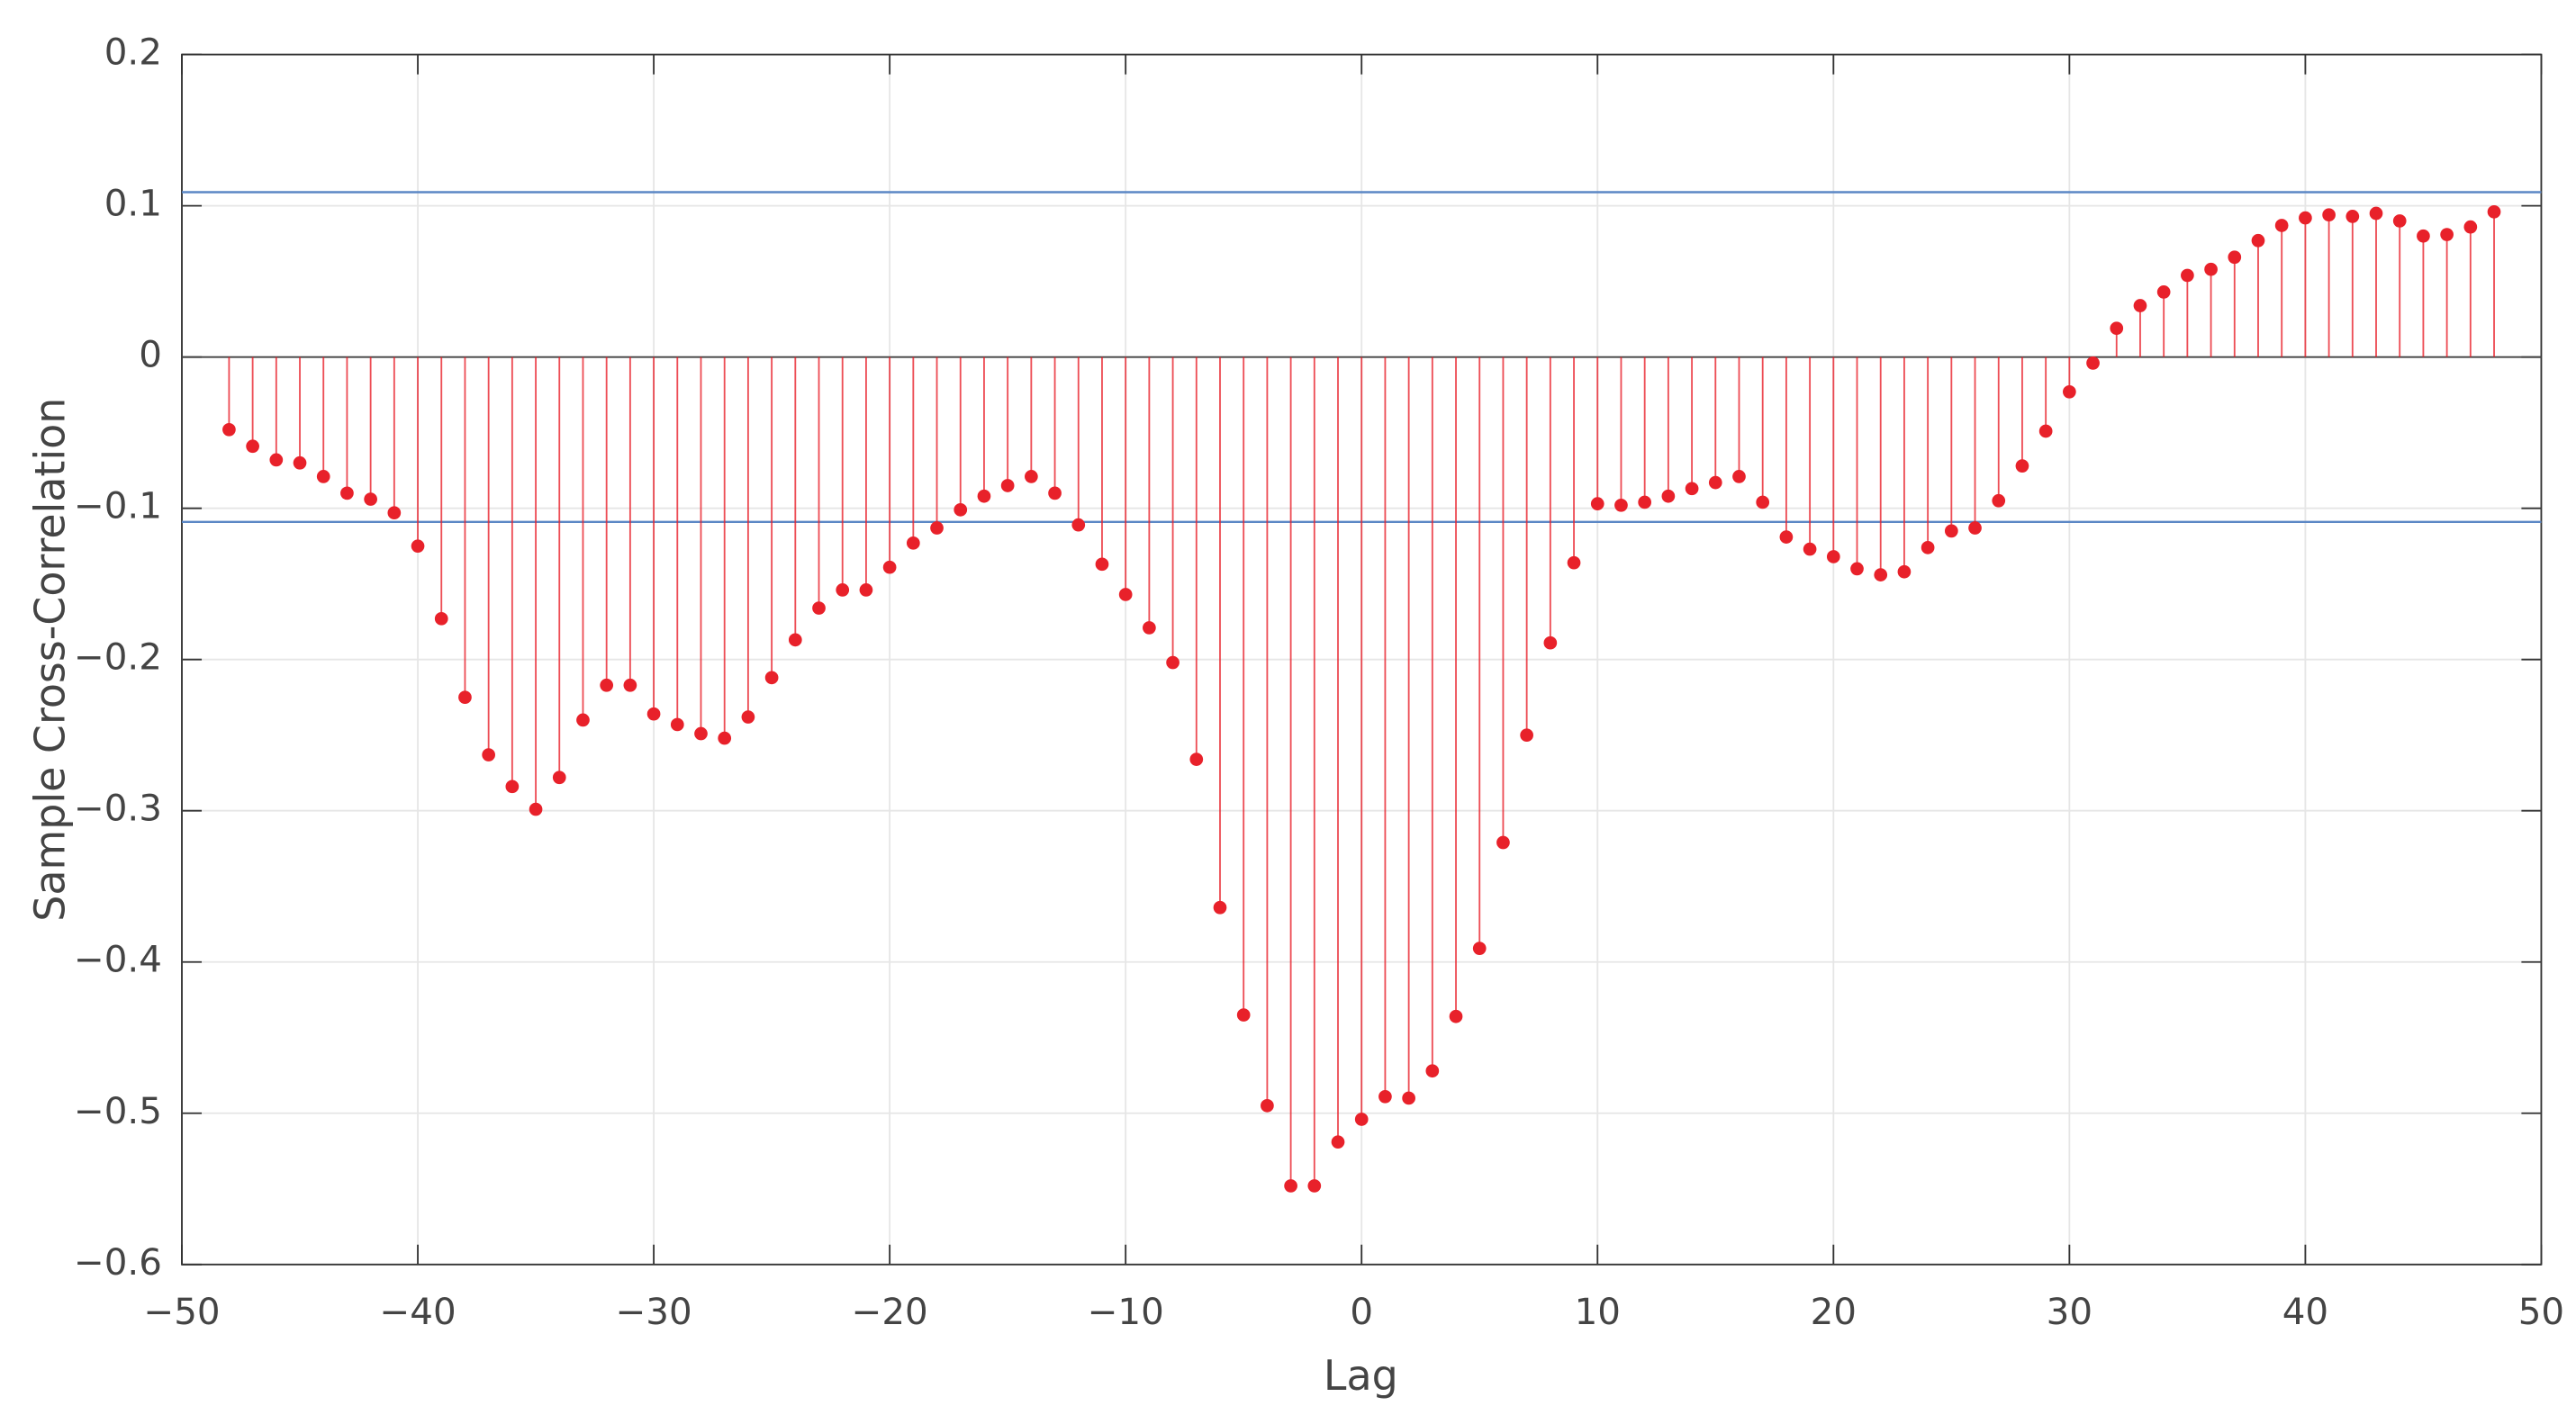 This screenshot has width=2576, height=1424. Describe the element at coordinates (1598, 1312) in the screenshot. I see `x-tick-label: 10` at that location.